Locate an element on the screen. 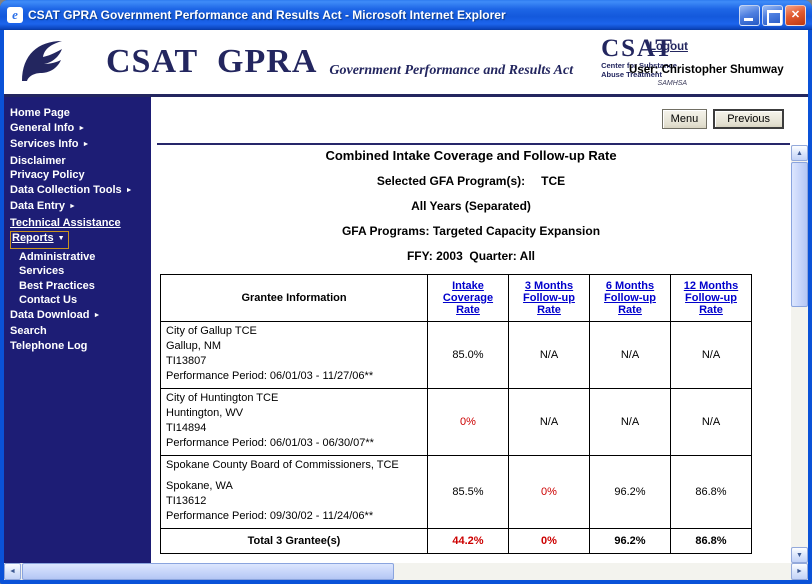 The height and width of the screenshot is (584, 812). 12-months-followup-link: 12 Months Follow-up Rate is located at coordinates (711, 298).